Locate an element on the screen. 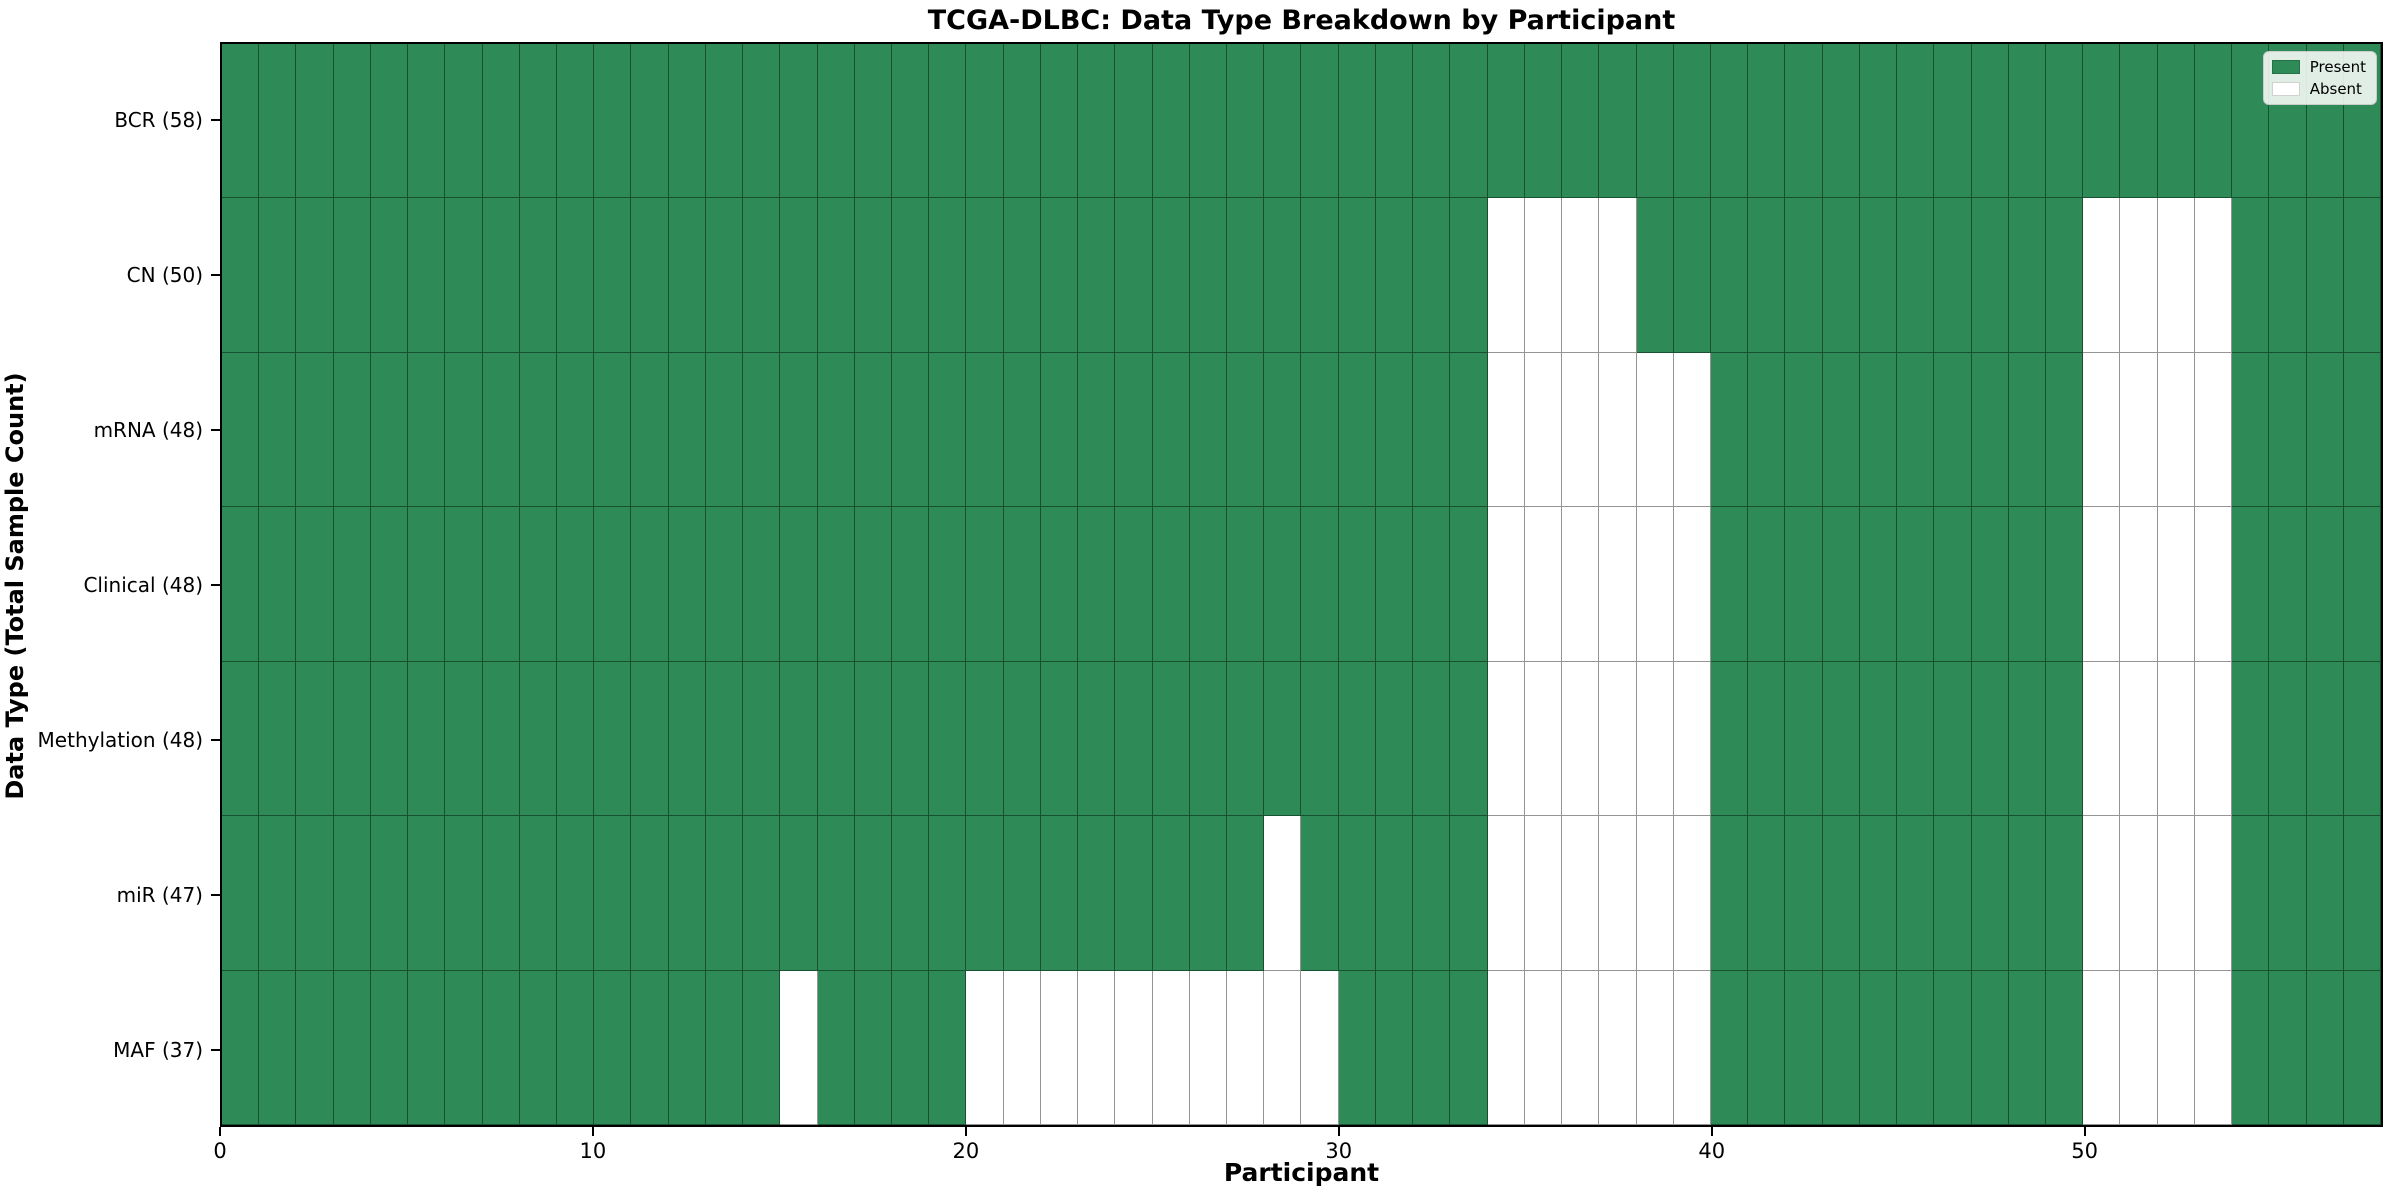 This screenshot has width=2400, height=1200. y-tick-label: Methylation (48) is located at coordinates (120, 739).